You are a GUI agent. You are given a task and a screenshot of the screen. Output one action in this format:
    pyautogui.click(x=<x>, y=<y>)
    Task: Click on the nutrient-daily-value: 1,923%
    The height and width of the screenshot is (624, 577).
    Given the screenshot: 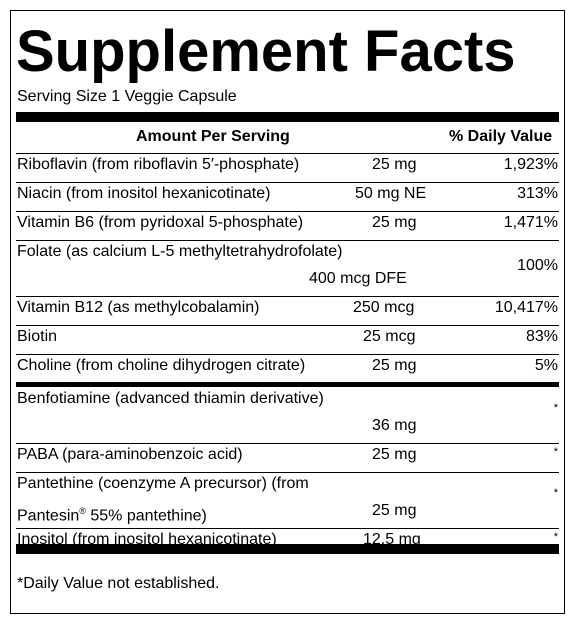 What is the action you would take?
    pyautogui.click(x=530, y=164)
    